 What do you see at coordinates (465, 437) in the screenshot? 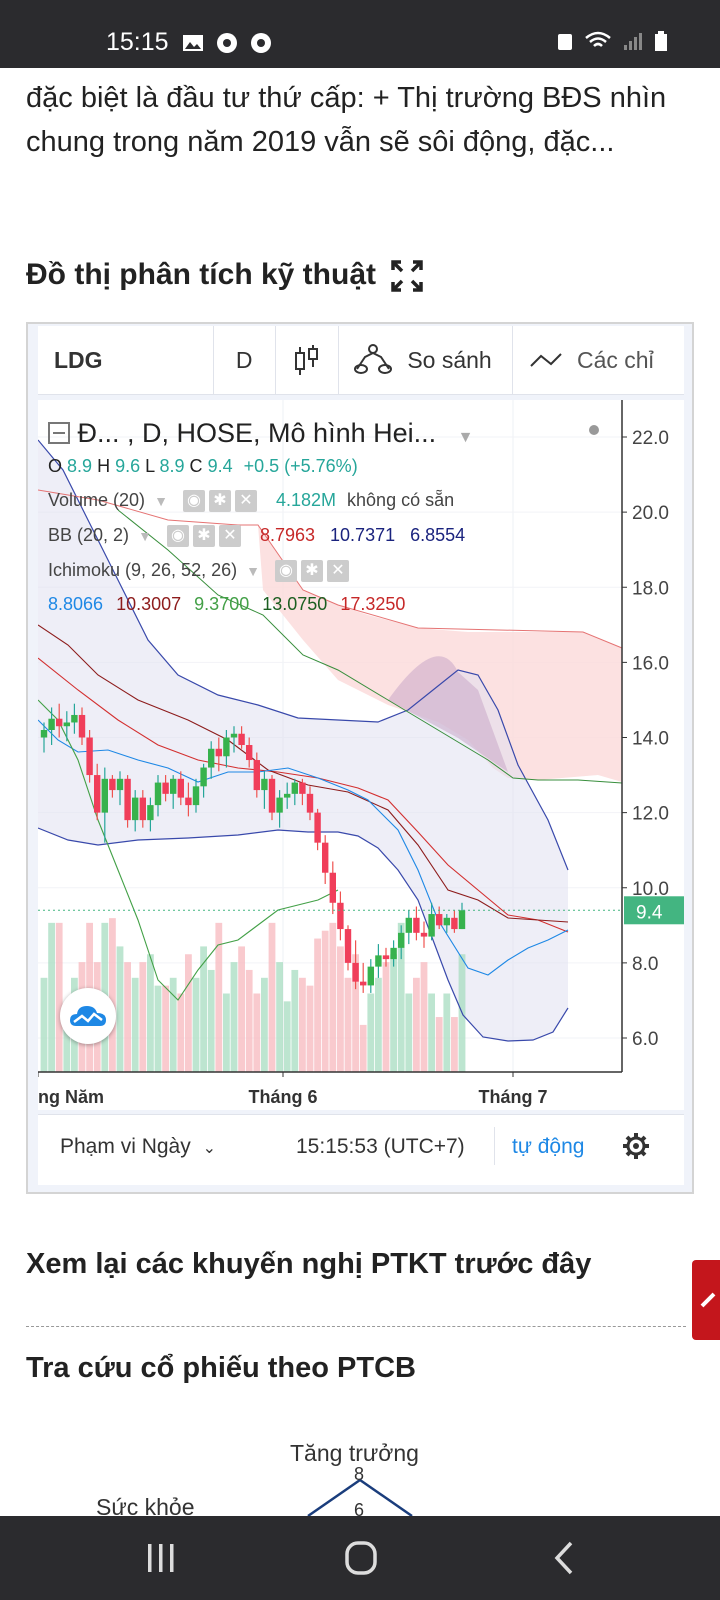
I see `legend-dropdown-icon: ▼` at bounding box center [465, 437].